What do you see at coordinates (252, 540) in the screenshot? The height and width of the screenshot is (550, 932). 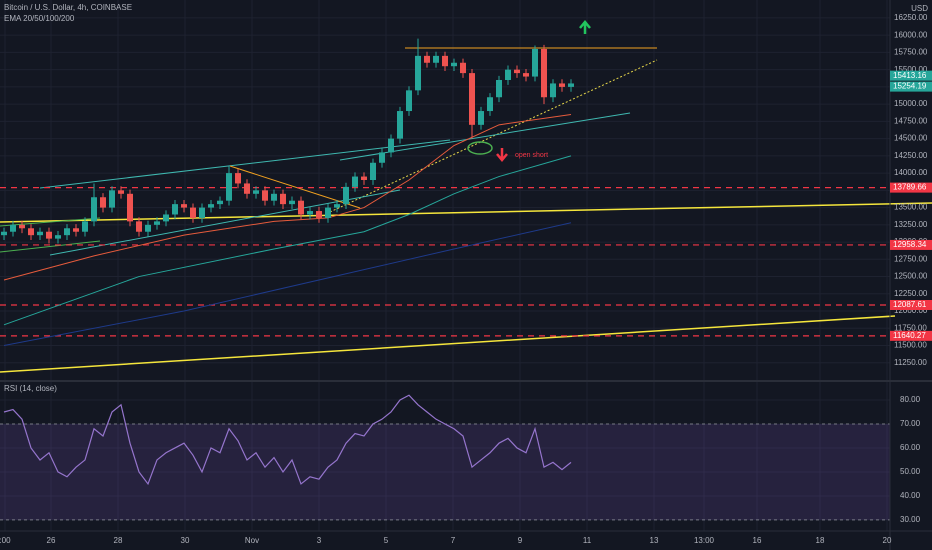 I see `x-tick-label: Nov` at bounding box center [252, 540].